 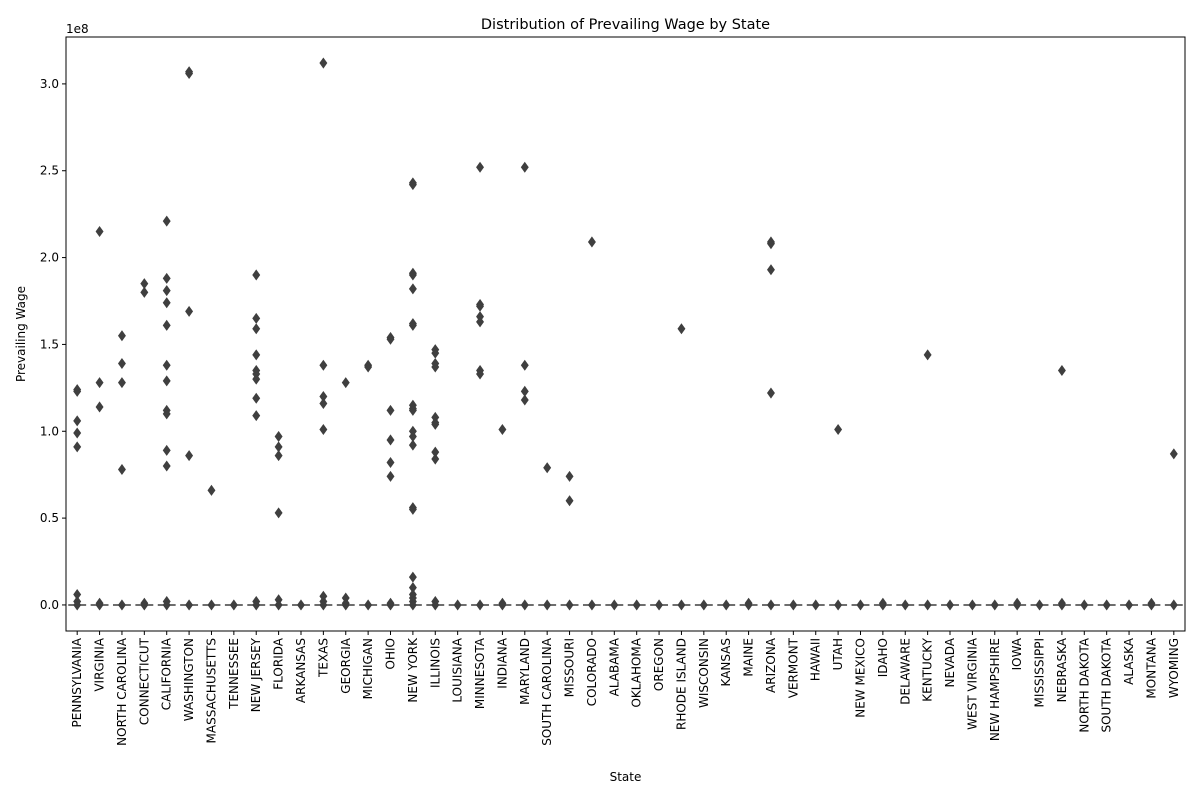 I want to click on box-vermont, so click(x=793, y=605).